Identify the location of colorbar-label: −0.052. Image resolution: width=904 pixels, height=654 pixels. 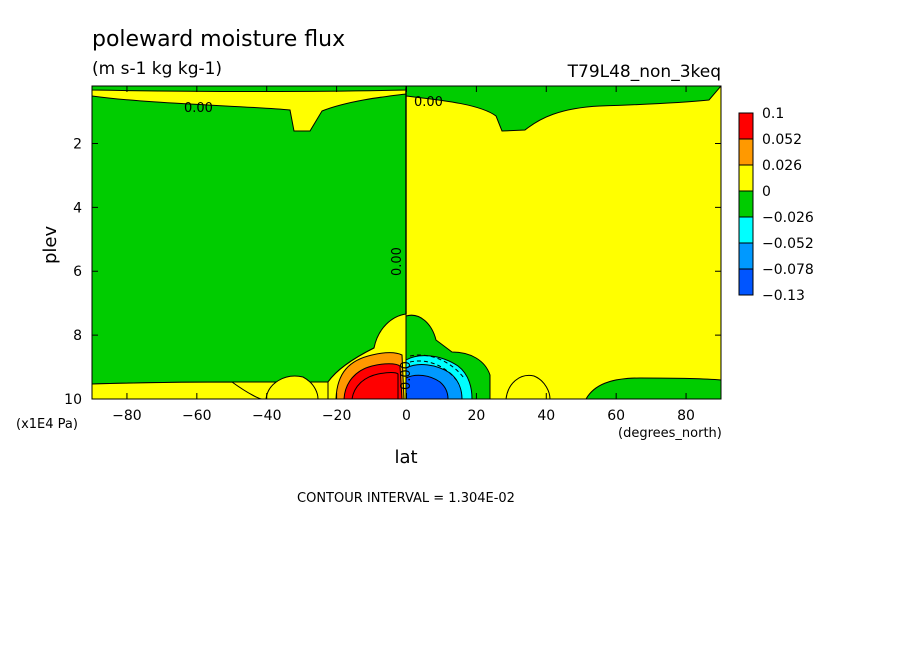
(788, 244).